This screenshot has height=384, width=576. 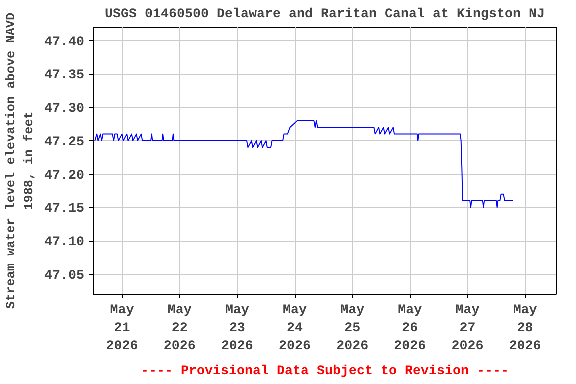 I want to click on x-tick-label: May 28 2026, so click(x=525, y=329).